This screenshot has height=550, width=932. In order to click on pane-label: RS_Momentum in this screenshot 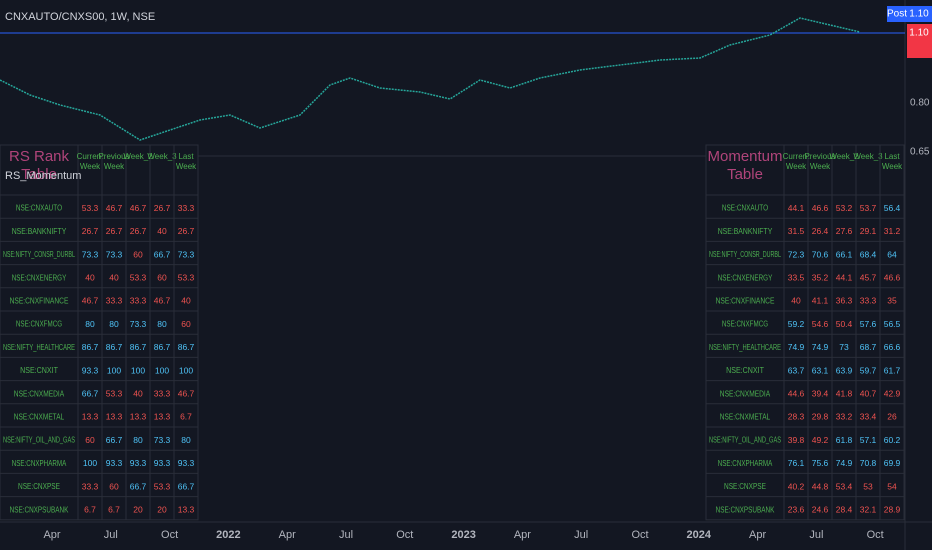, I will do `click(43, 176)`.